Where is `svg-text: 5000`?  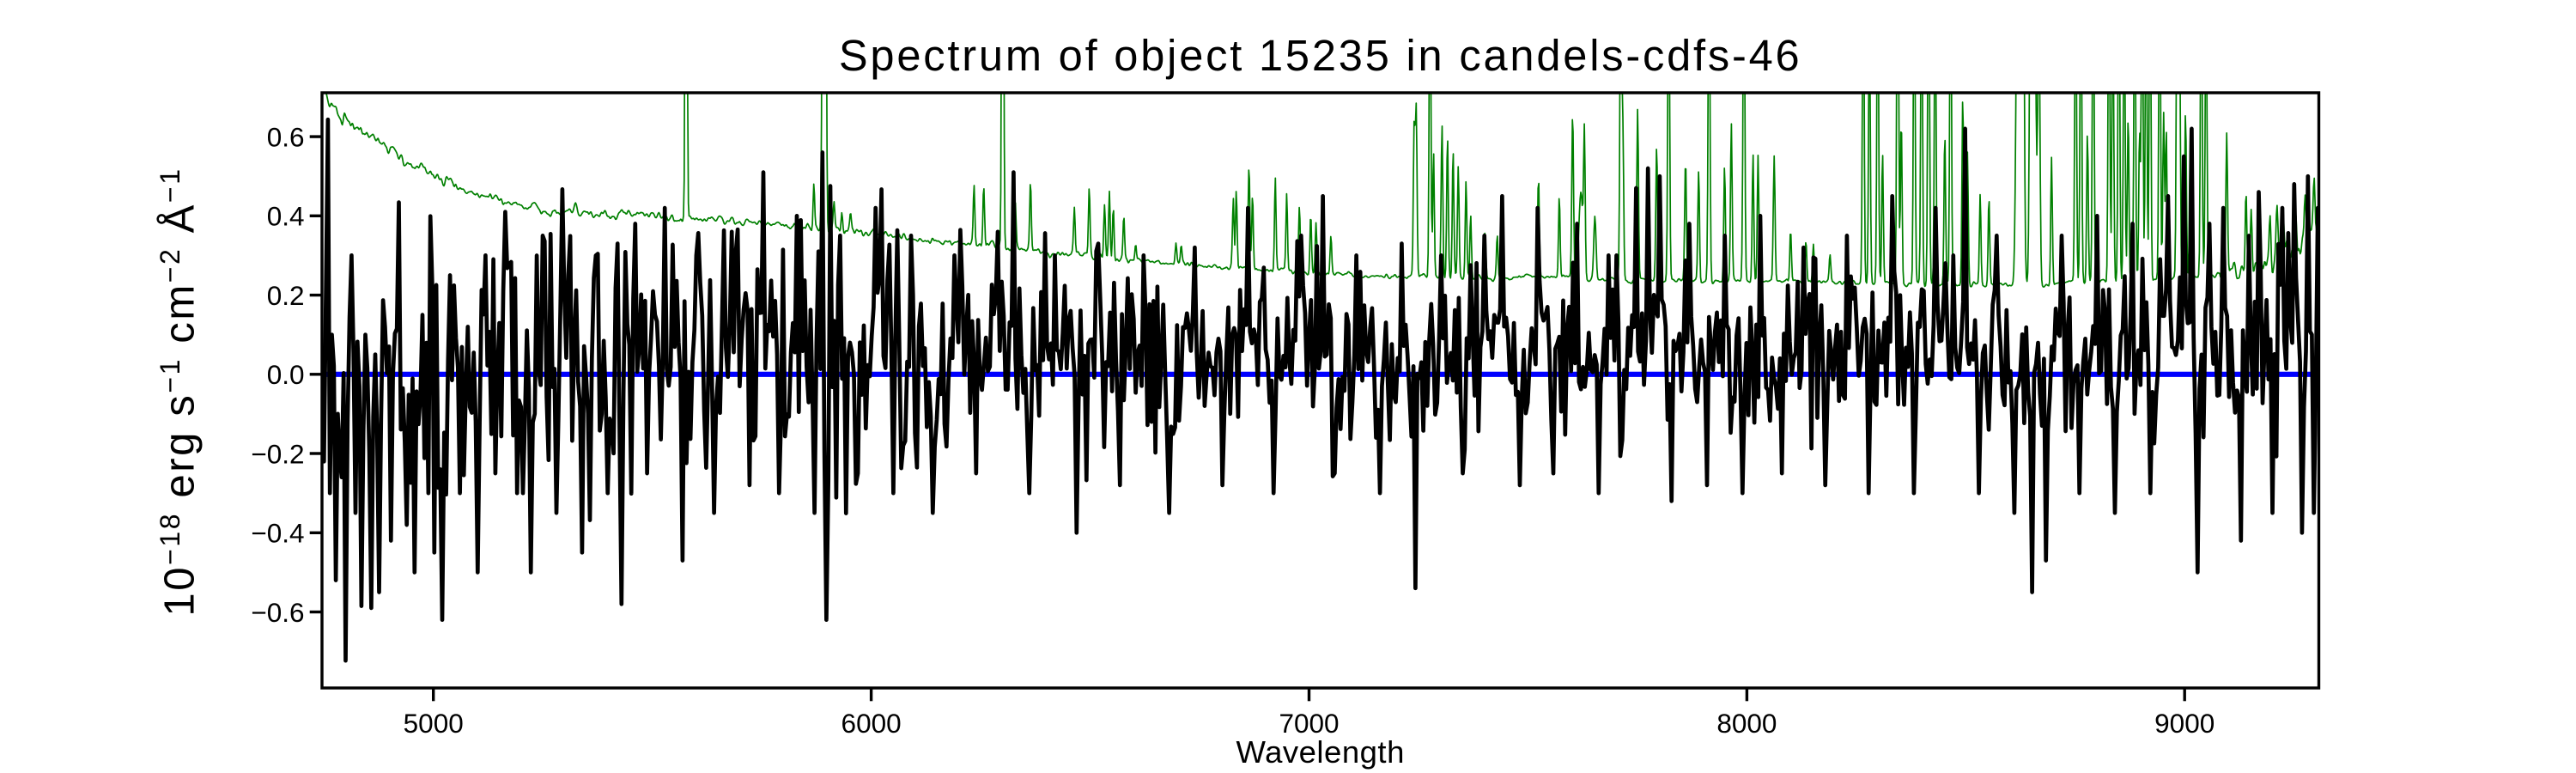 svg-text: 5000 is located at coordinates (434, 723).